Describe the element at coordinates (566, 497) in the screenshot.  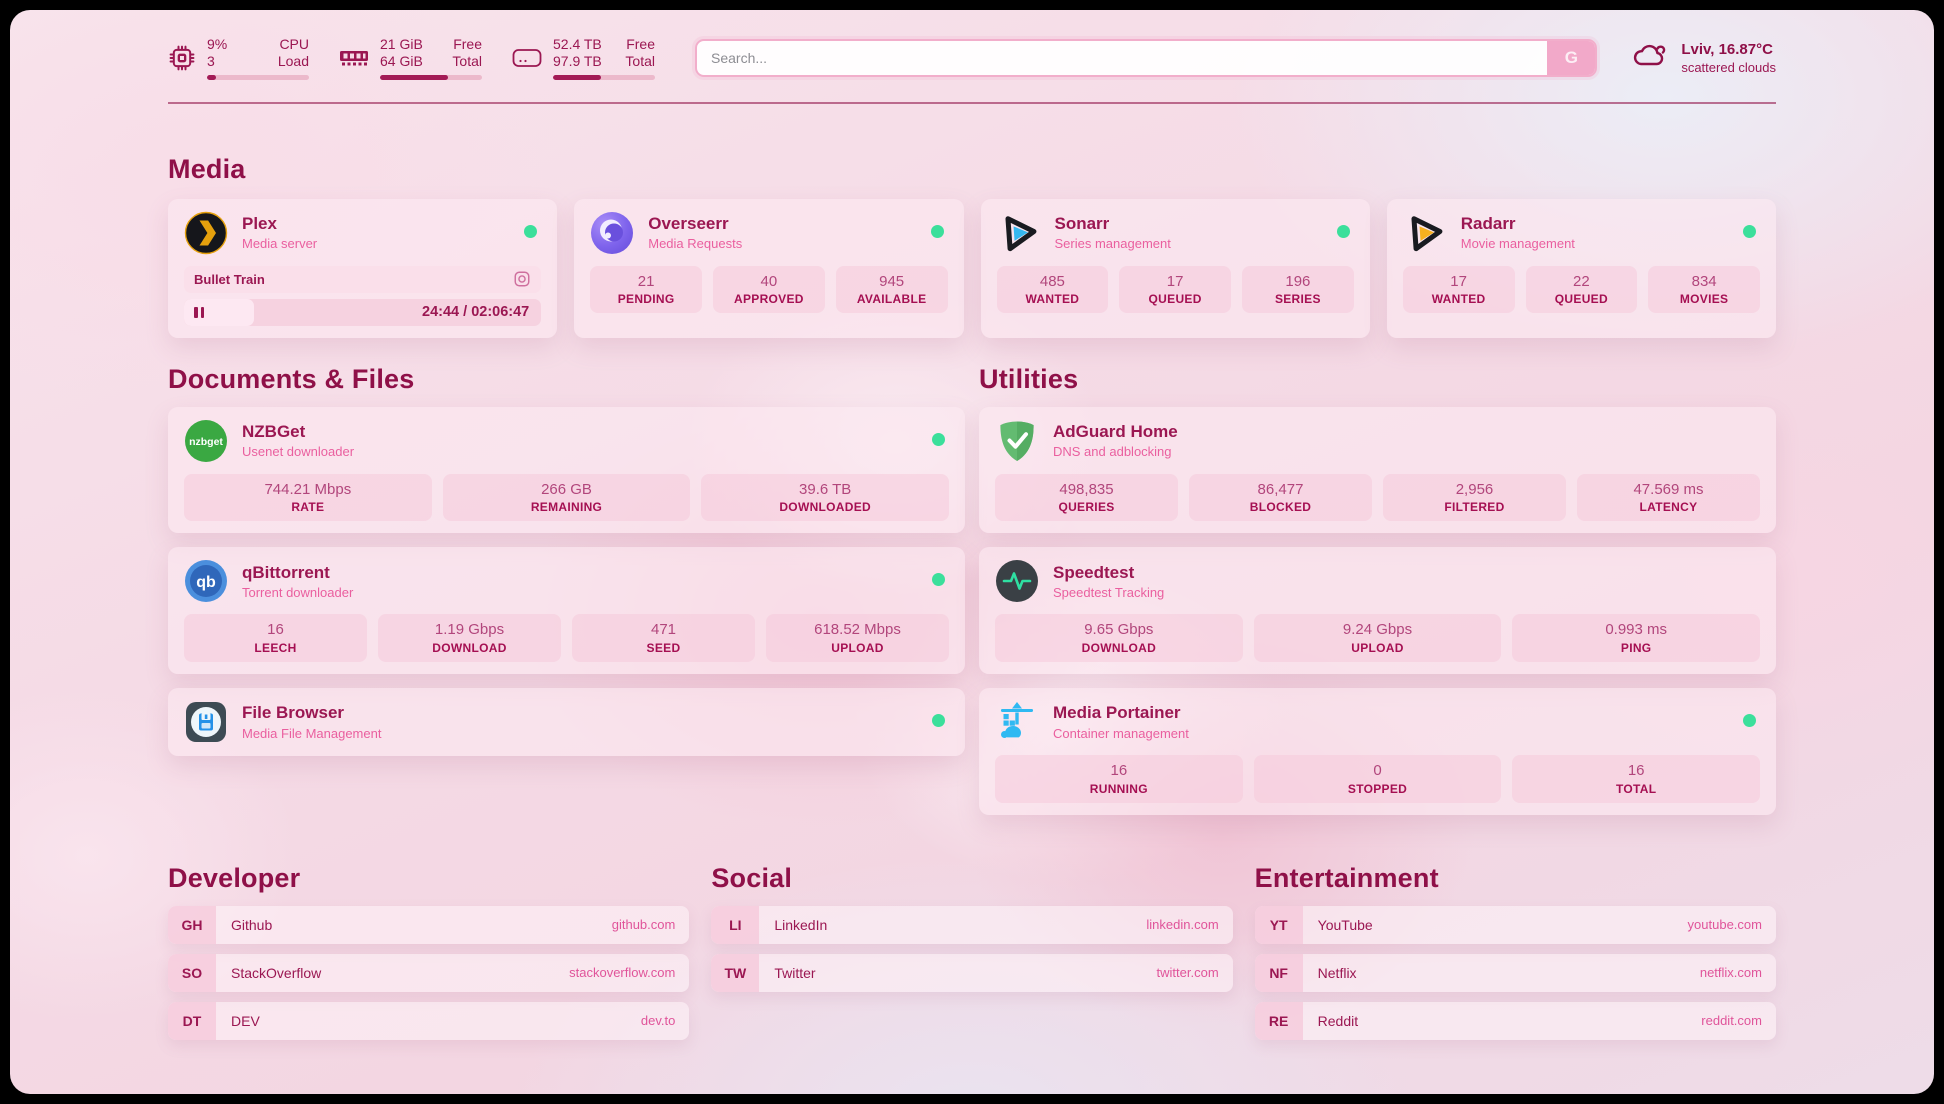
I see `stat-tile-remaining: 266 GB REMAINING` at that location.